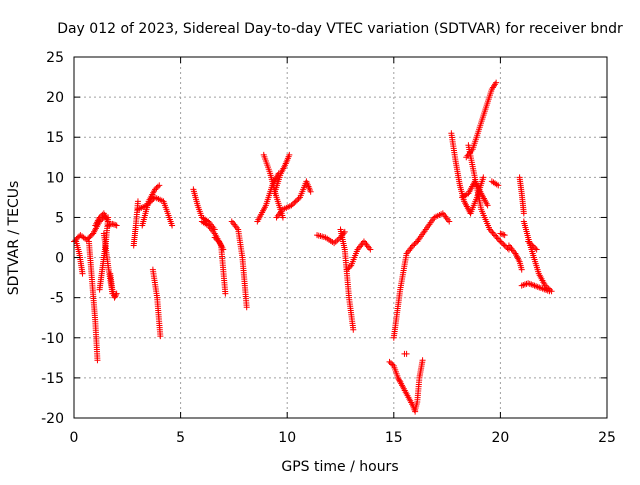  Describe the element at coordinates (52, 419) in the screenshot. I see `y-tick-label: -20` at that location.